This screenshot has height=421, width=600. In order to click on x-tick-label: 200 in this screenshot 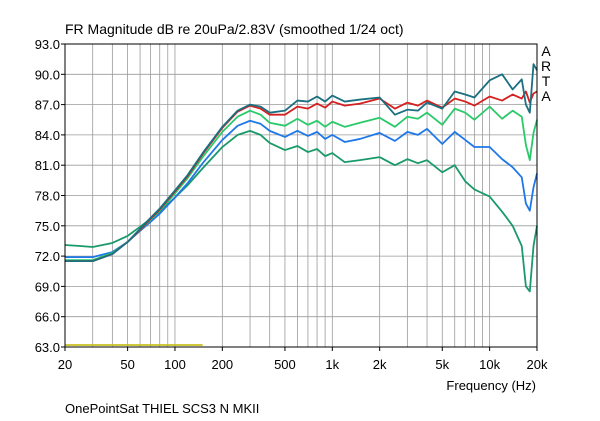, I will do `click(222, 364)`.